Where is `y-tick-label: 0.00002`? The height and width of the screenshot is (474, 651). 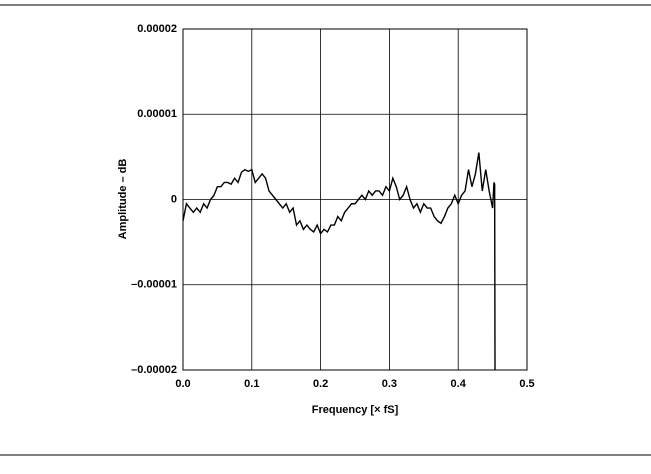
y-tick-label: 0.00002 is located at coordinates (157, 29).